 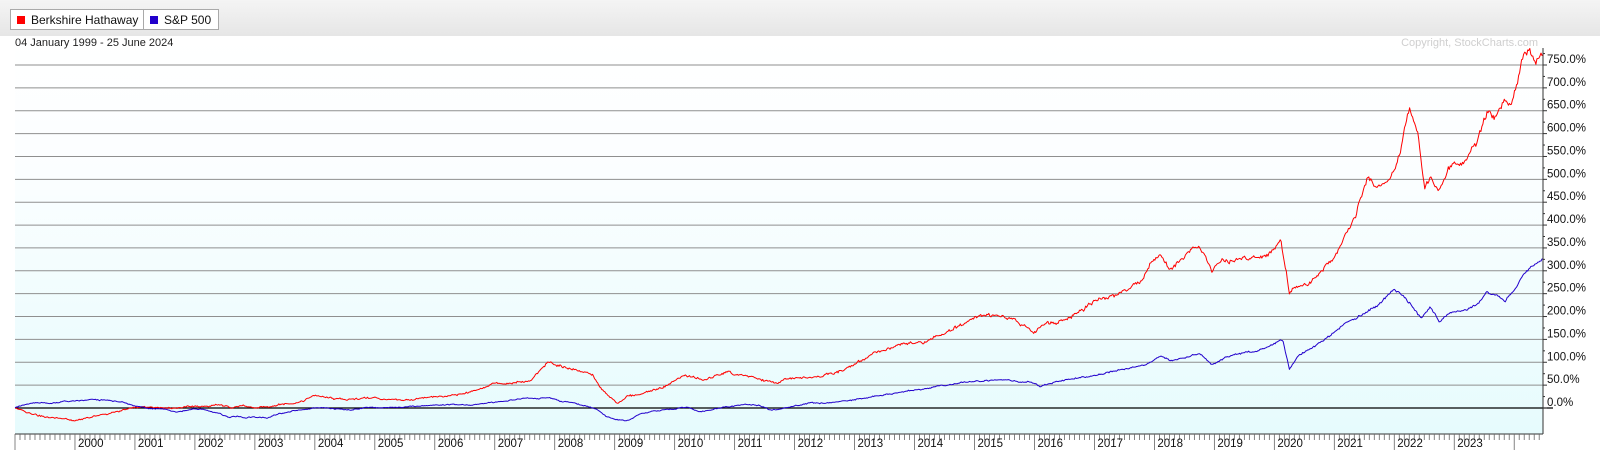 What do you see at coordinates (571, 444) in the screenshot?
I see `x-tick-label: 2008` at bounding box center [571, 444].